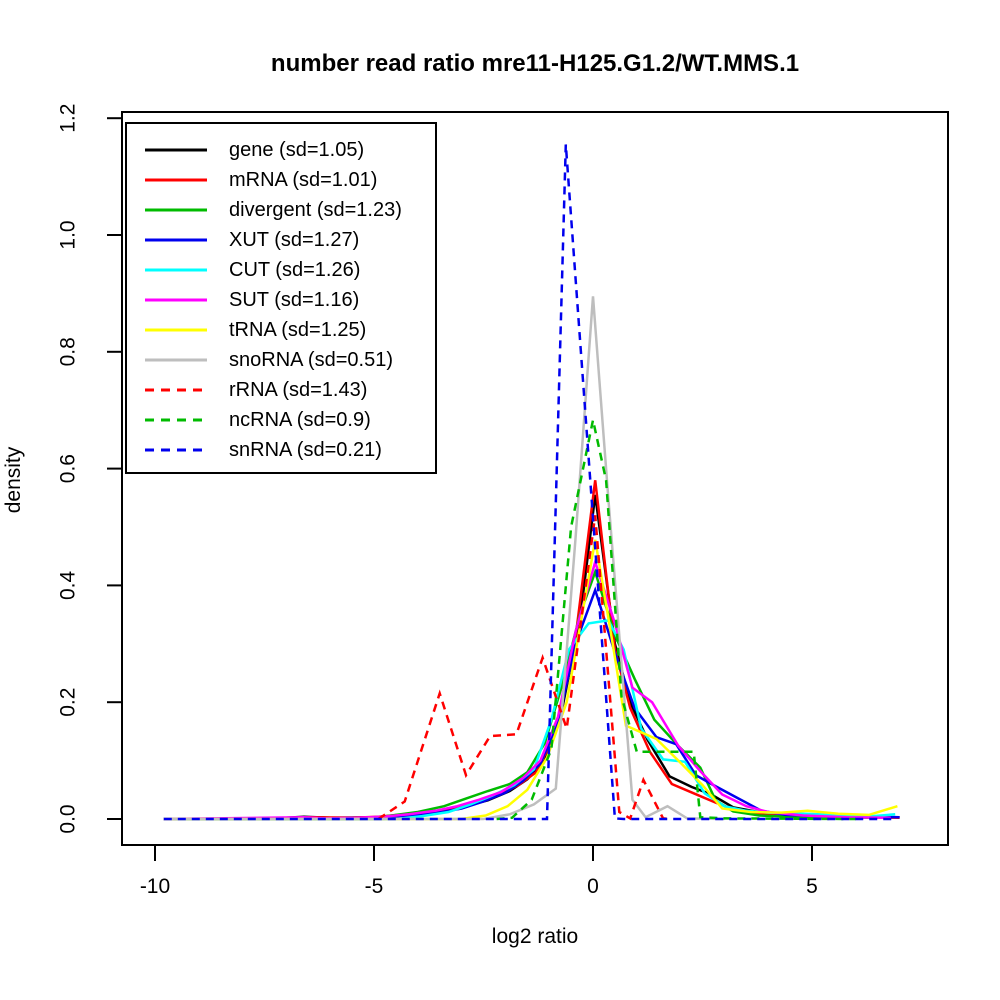  What do you see at coordinates (176, 330) in the screenshot?
I see `legend-line-sample-tRNA` at bounding box center [176, 330].